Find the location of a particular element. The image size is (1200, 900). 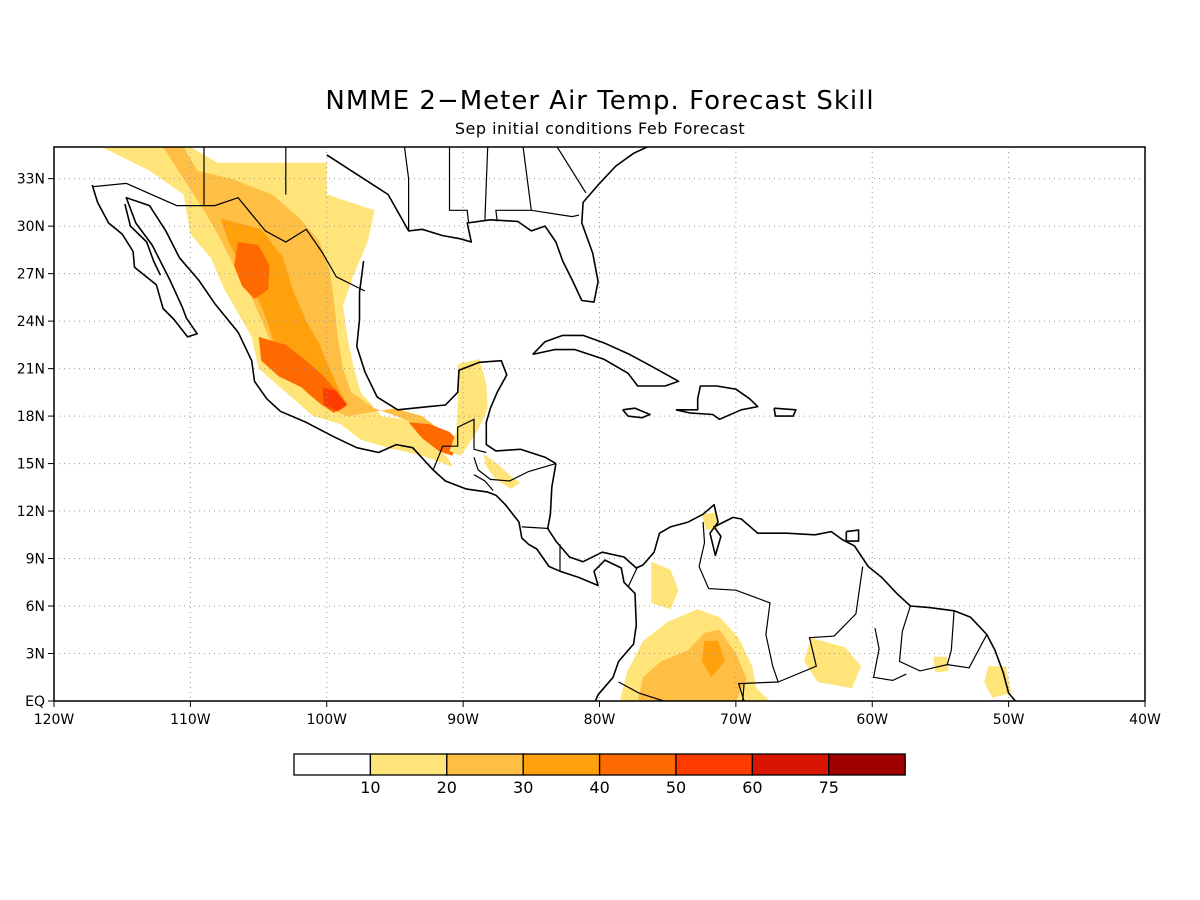

lon-tick-label: 110W is located at coordinates (190, 720).